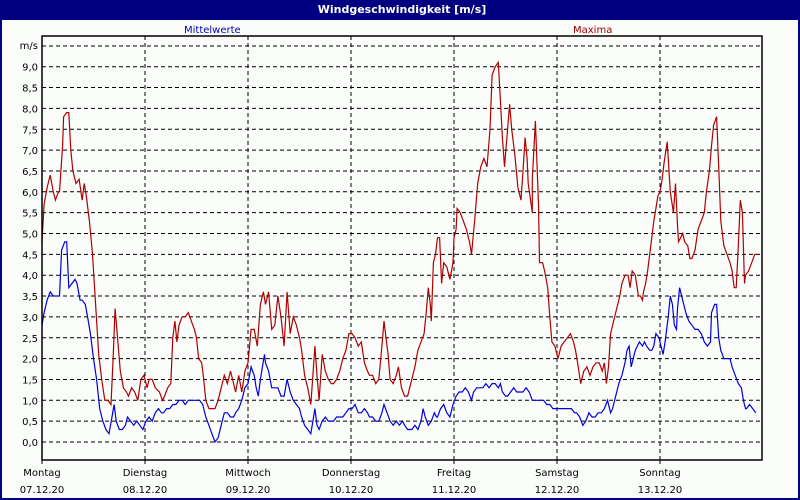 The image size is (800, 500). I want to click on y-tick-label: 5,5, so click(30, 214).